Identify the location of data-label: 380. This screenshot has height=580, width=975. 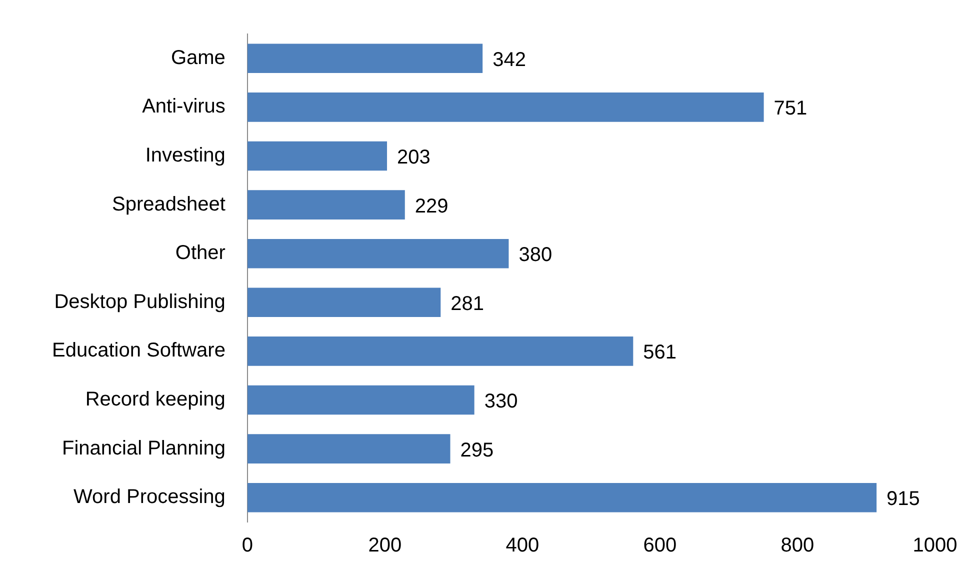
(535, 255).